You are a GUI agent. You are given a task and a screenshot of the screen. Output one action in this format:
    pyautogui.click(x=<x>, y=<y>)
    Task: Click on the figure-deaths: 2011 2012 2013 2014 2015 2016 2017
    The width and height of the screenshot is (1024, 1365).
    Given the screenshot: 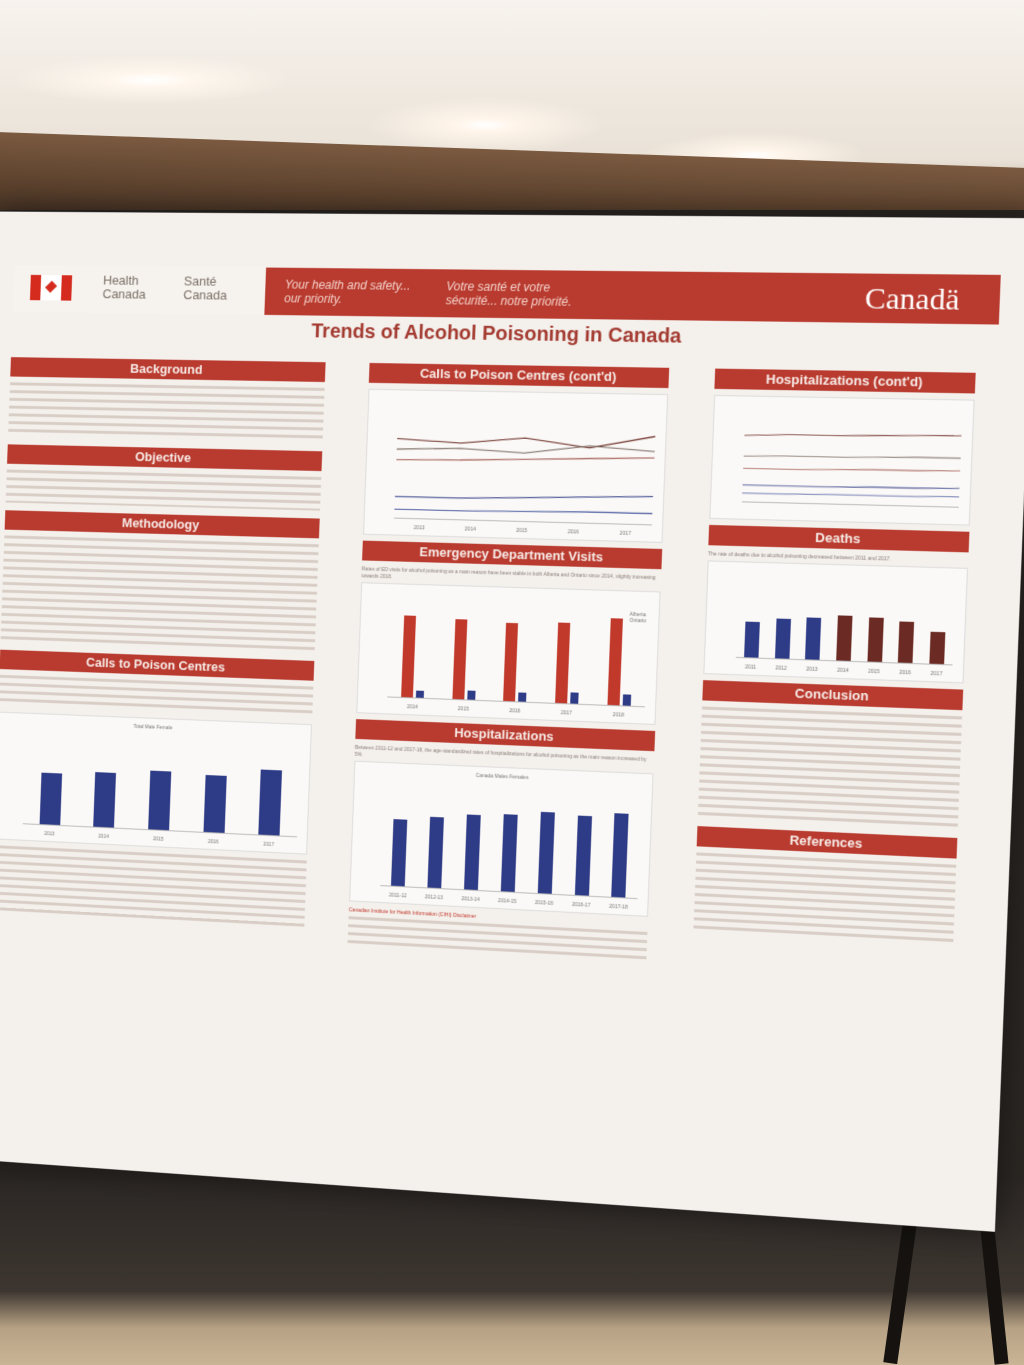 What is the action you would take?
    pyautogui.click(x=835, y=621)
    